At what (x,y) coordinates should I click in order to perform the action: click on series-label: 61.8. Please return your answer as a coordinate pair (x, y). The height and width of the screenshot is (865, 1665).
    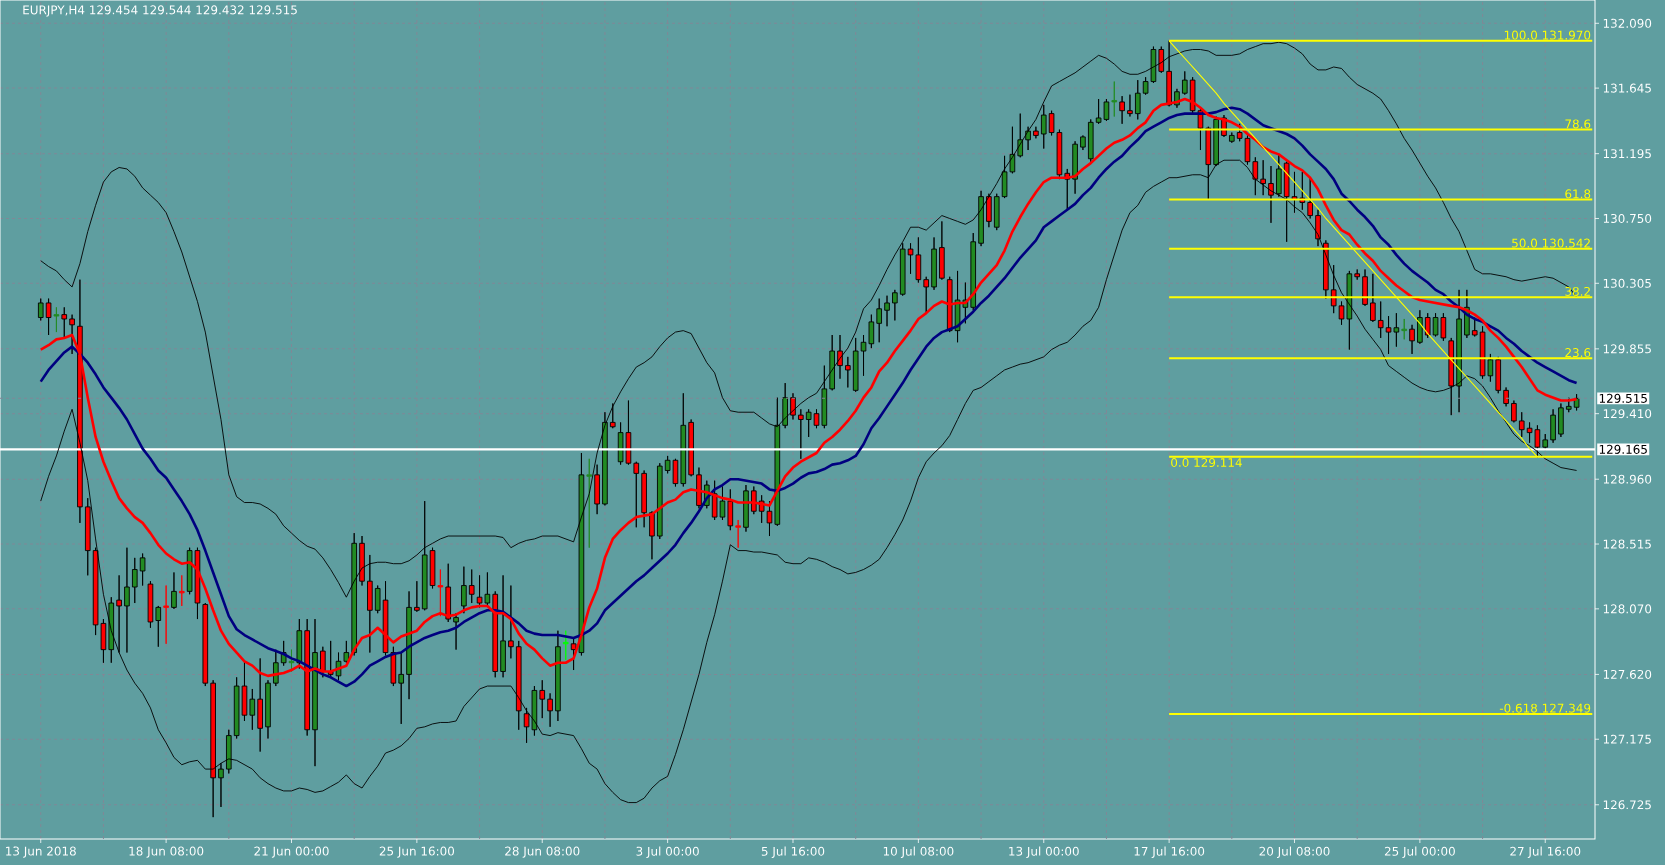
    Looking at the image, I should click on (1578, 194).